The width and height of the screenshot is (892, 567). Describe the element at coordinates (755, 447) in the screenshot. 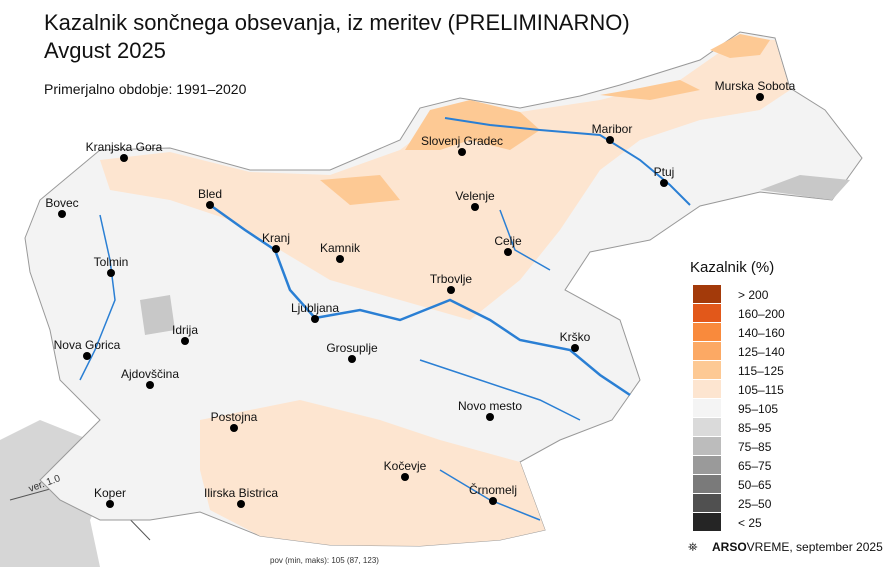

I see `legend-label: 75–85` at that location.